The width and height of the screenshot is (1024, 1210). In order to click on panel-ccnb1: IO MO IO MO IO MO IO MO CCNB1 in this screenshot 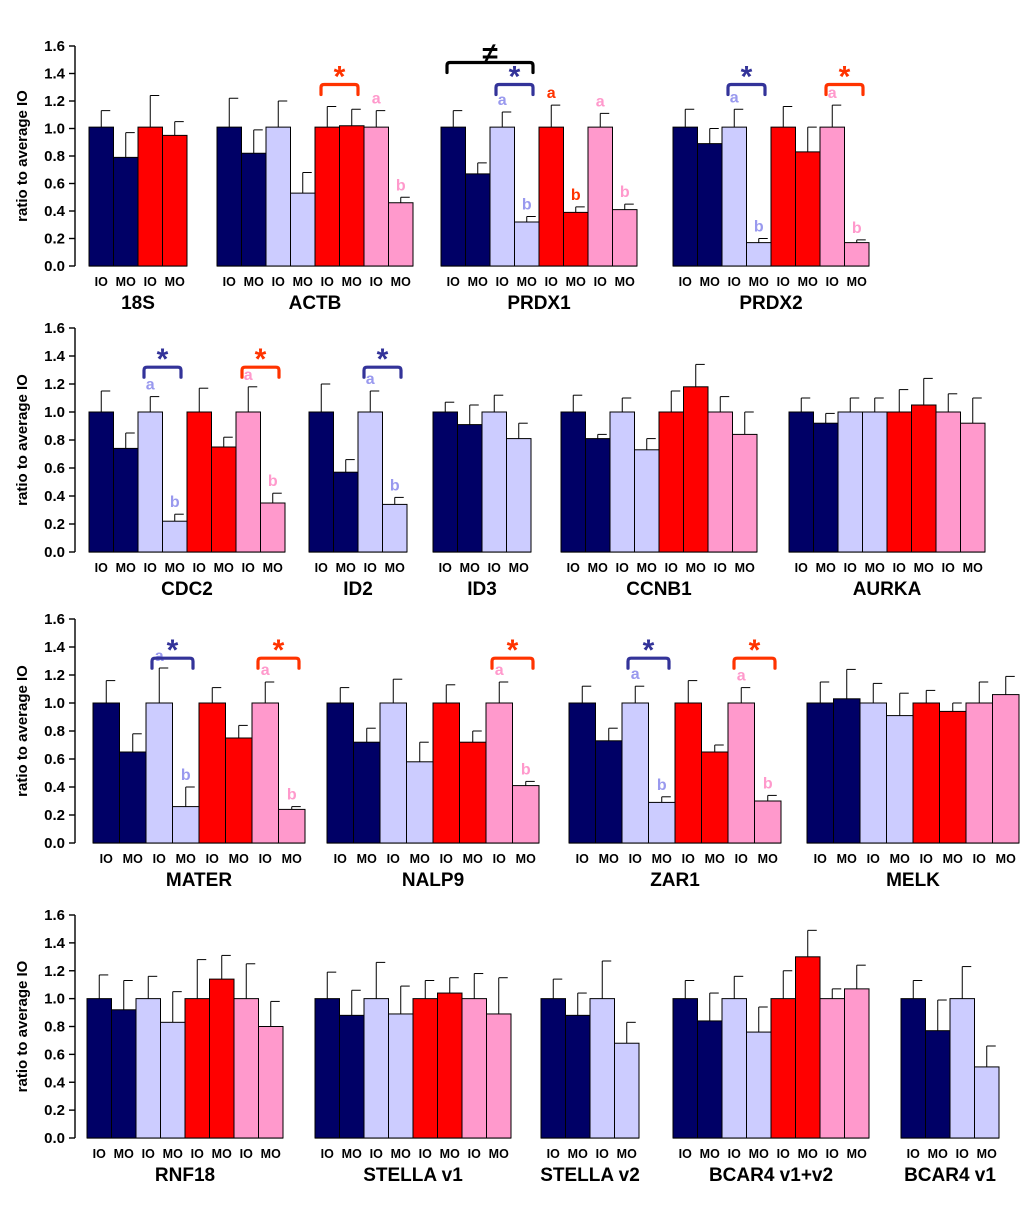, I will do `click(659, 481)`.